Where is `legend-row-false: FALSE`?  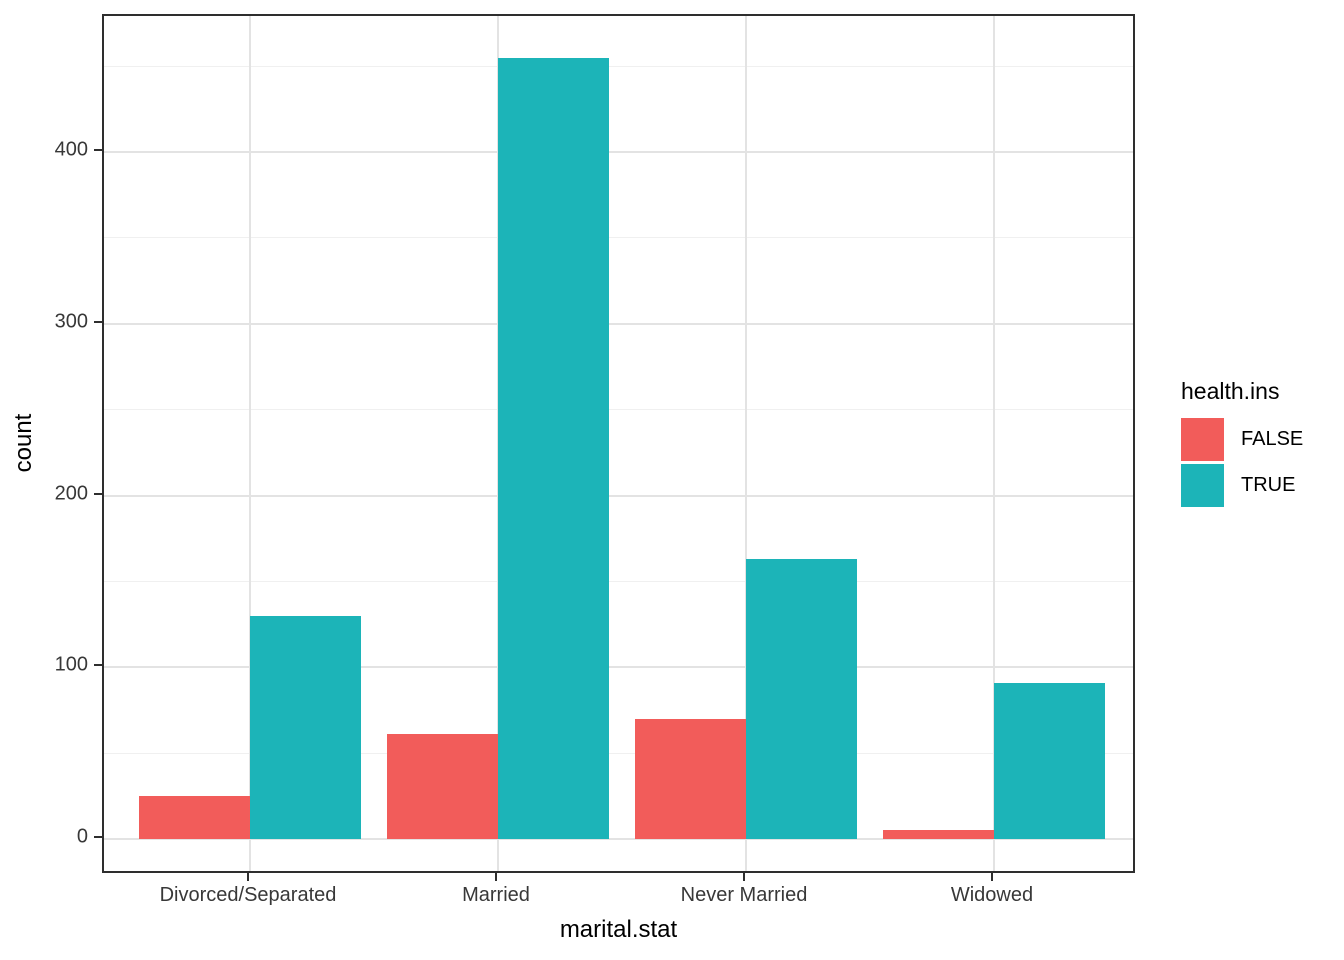 legend-row-false: FALSE is located at coordinates (1242, 439).